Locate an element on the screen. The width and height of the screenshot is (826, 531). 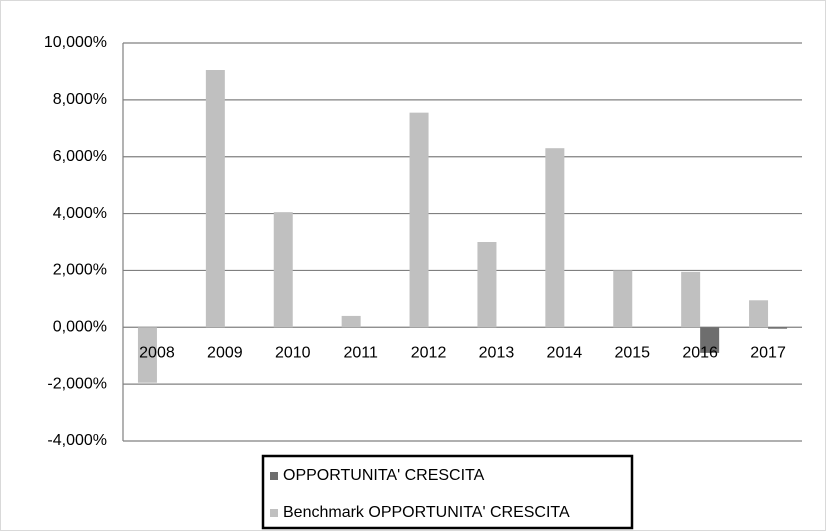
x-tick-label: 2011 is located at coordinates (360, 353).